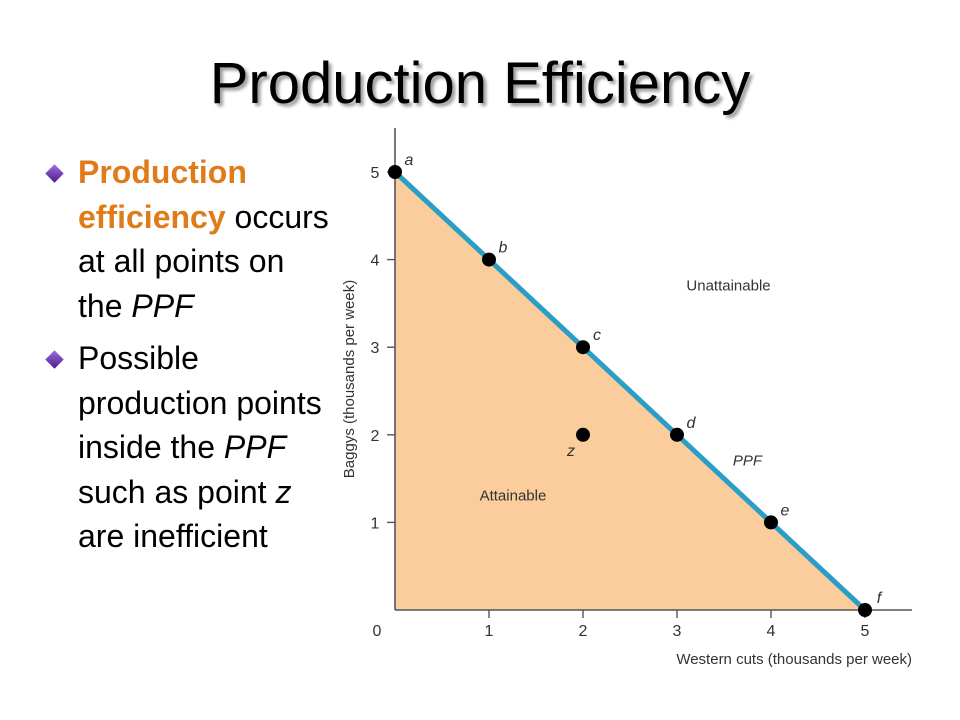 This screenshot has height=720, width=960. What do you see at coordinates (570, 451) in the screenshot?
I see `point-label: z` at bounding box center [570, 451].